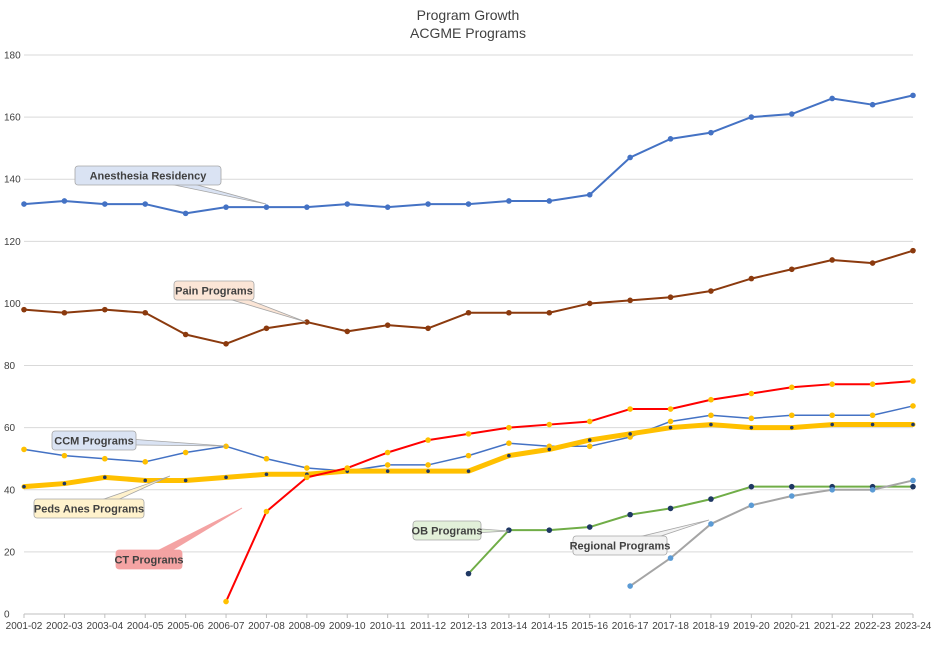 Image resolution: width=936 pixels, height=650 pixels. Describe the element at coordinates (24, 626) in the screenshot. I see `x-tick-label: 2001-02` at that location.